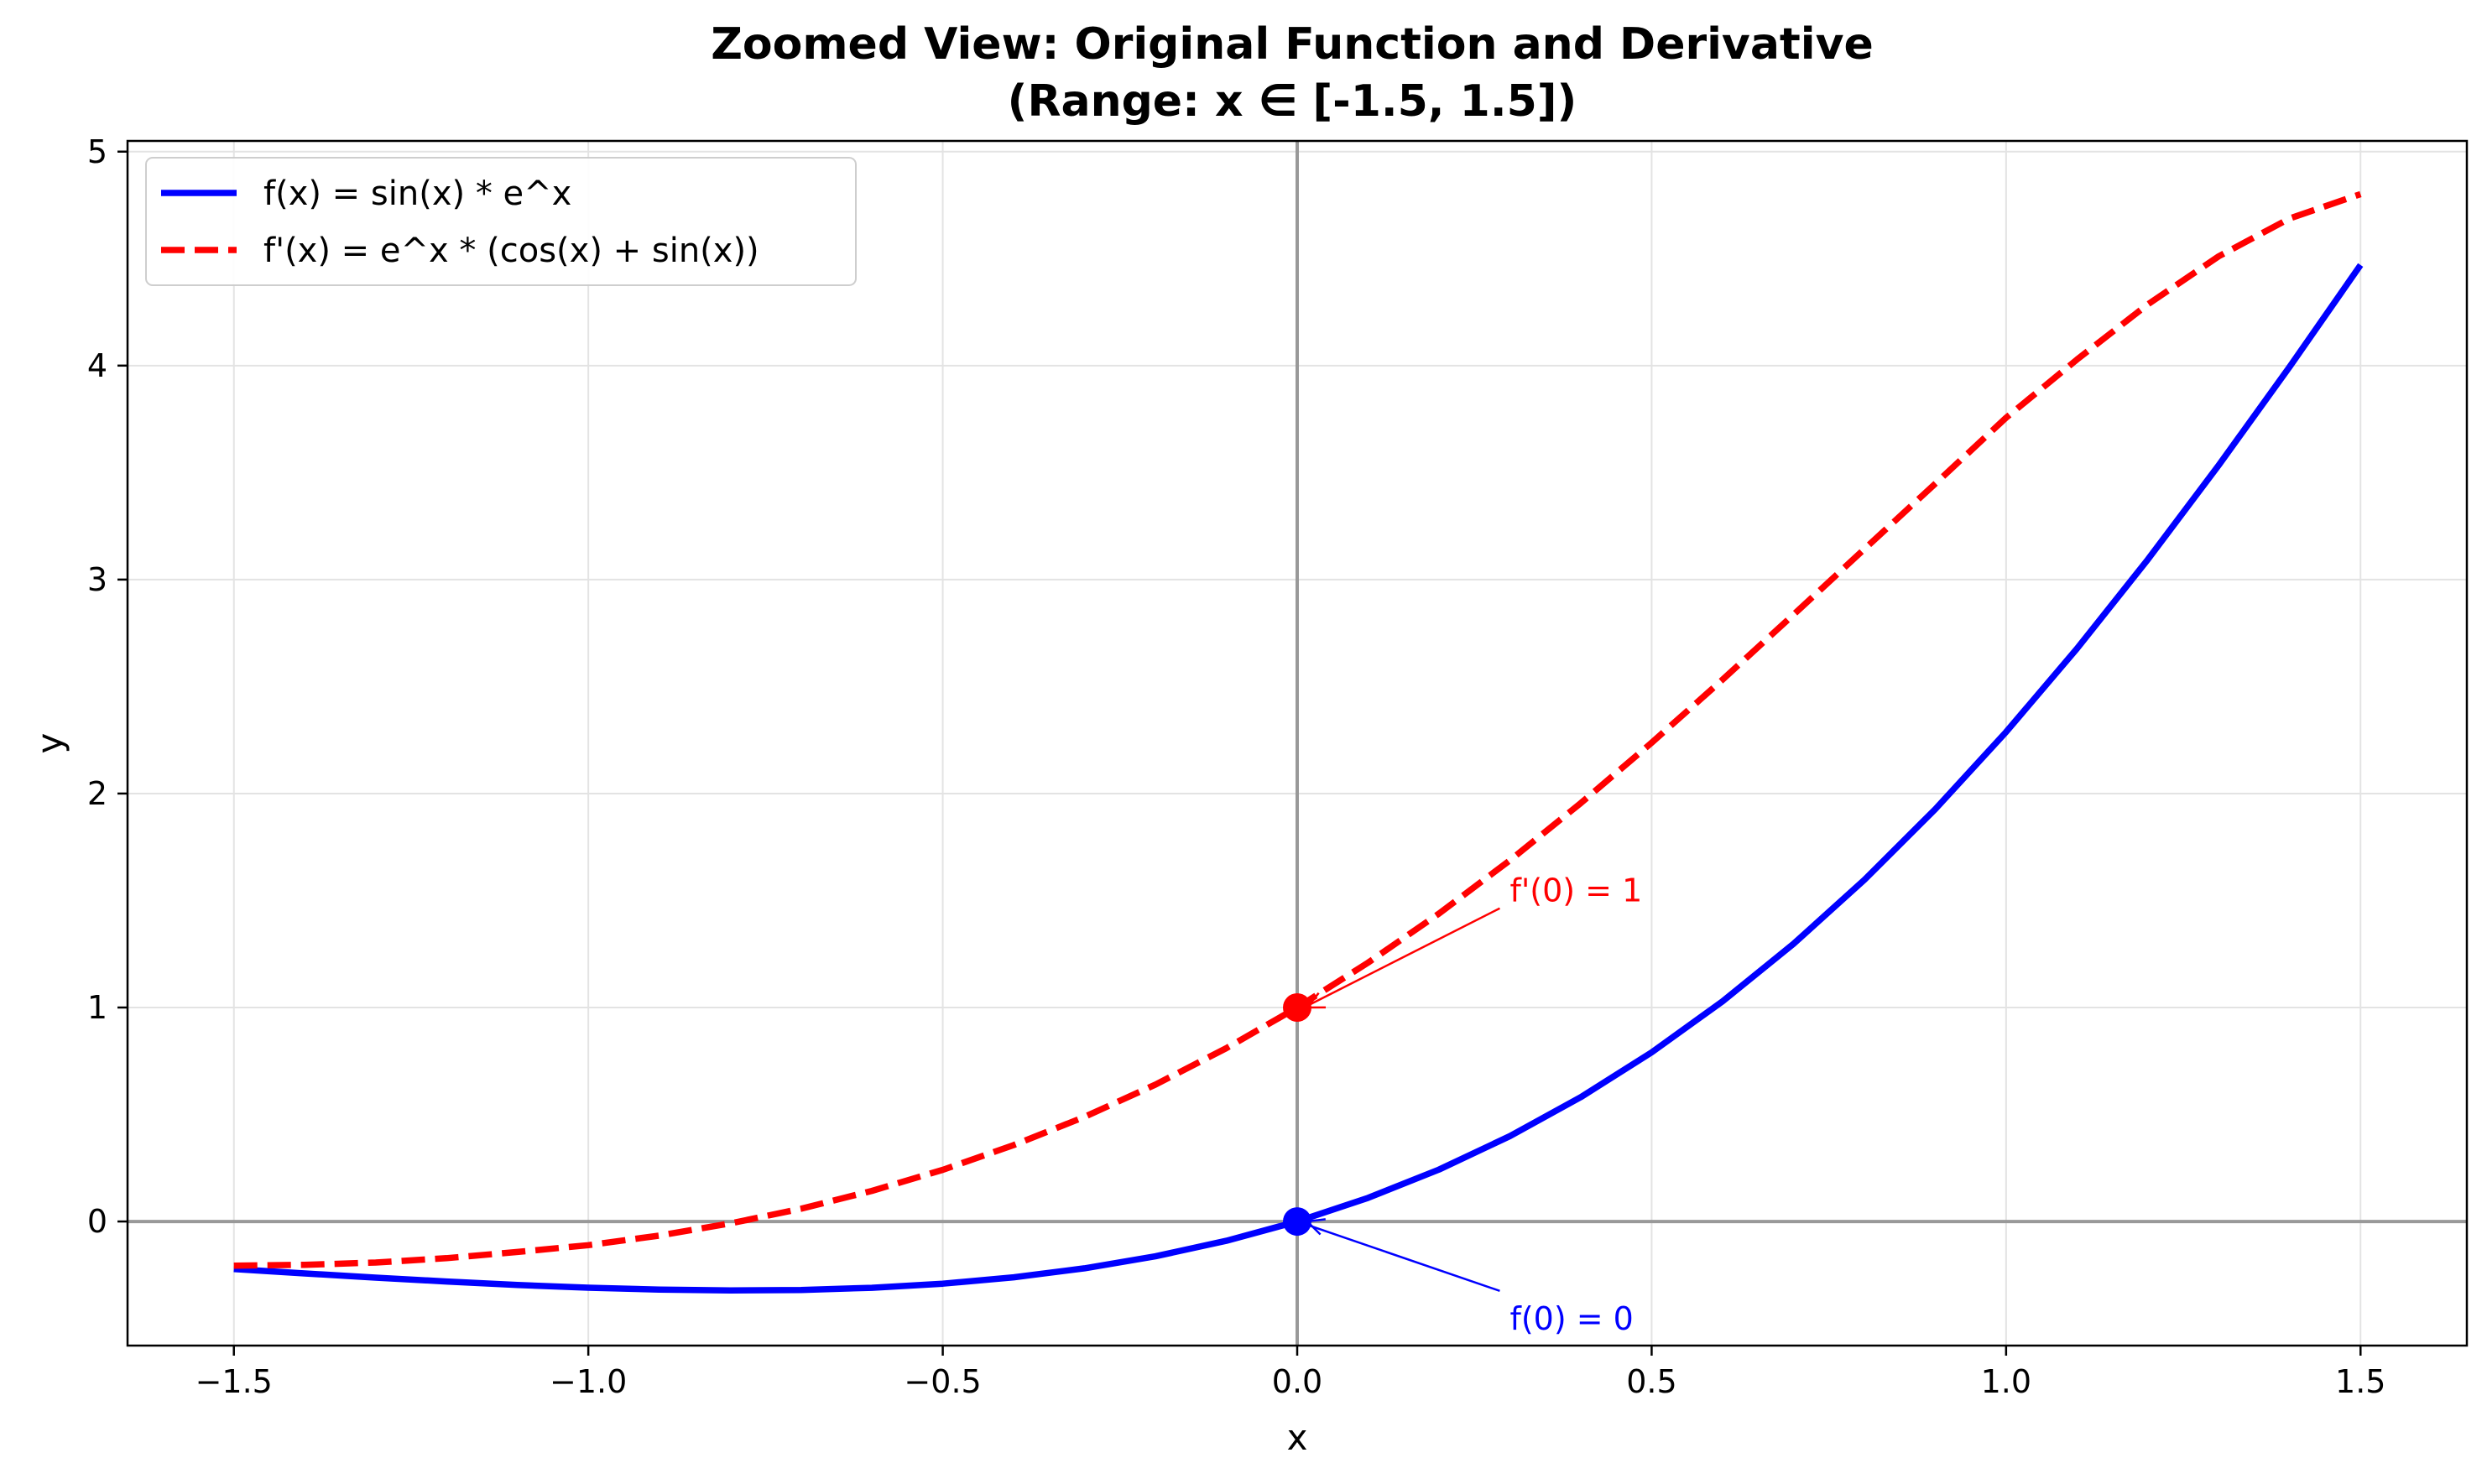 The height and width of the screenshot is (1484, 2487). I want to click on x-tick-label: −1.0, so click(589, 1381).